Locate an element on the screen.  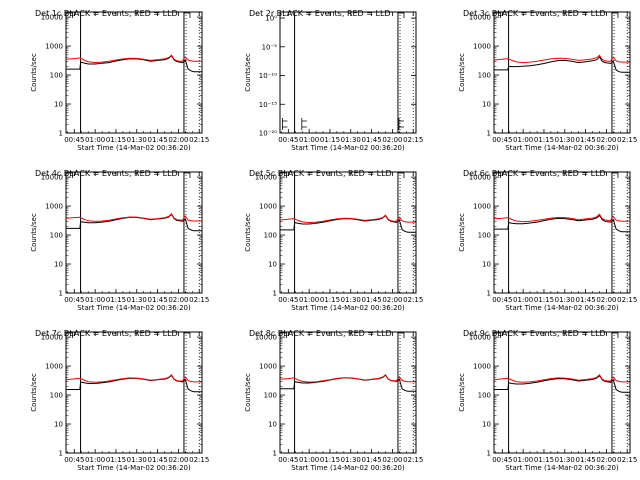
y-tick-label: 10⁰ is located at coordinates (271, 19).